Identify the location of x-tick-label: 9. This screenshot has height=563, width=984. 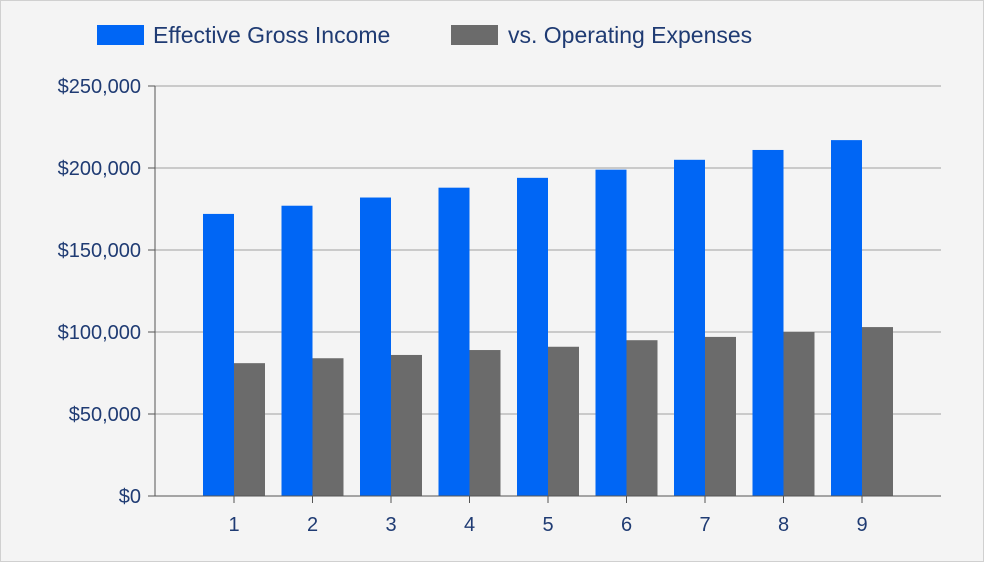
(861, 525).